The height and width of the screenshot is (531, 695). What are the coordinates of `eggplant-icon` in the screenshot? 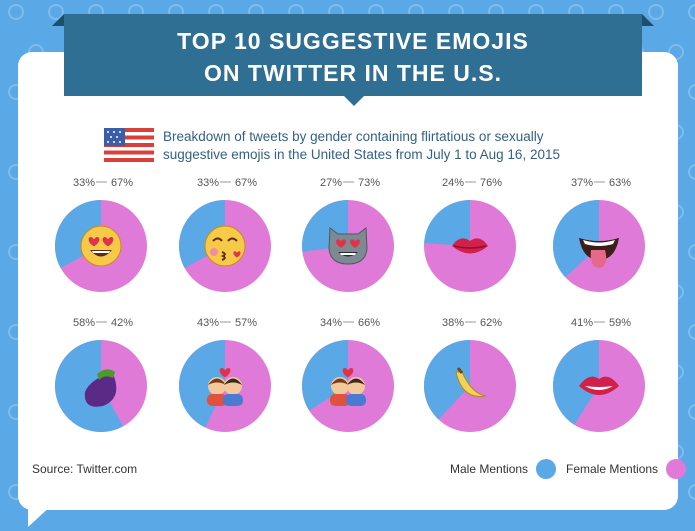 It's located at (100, 388).